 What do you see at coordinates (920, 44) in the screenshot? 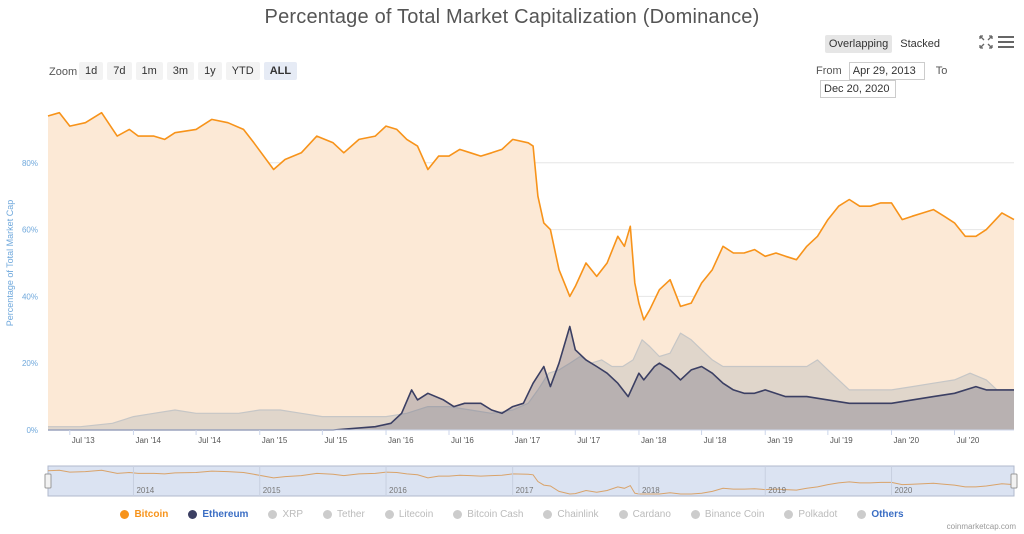
I see `stacked-button: Stacked` at bounding box center [920, 44].